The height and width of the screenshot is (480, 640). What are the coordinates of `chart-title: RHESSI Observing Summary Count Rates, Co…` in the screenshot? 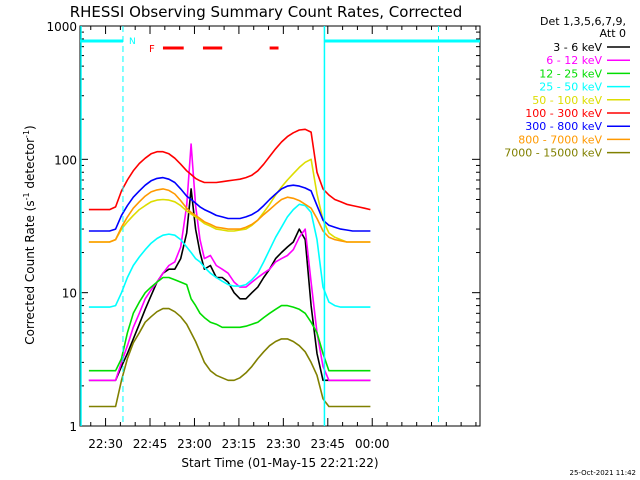 It's located at (266, 12).